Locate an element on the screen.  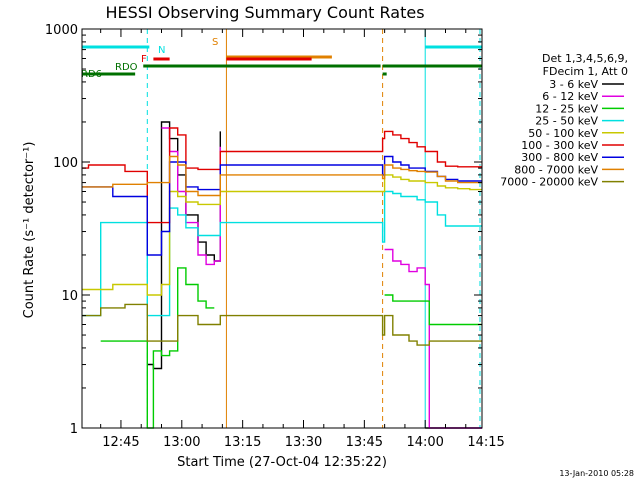
x-tick-label-0: 12:45 is located at coordinates (120, 442).